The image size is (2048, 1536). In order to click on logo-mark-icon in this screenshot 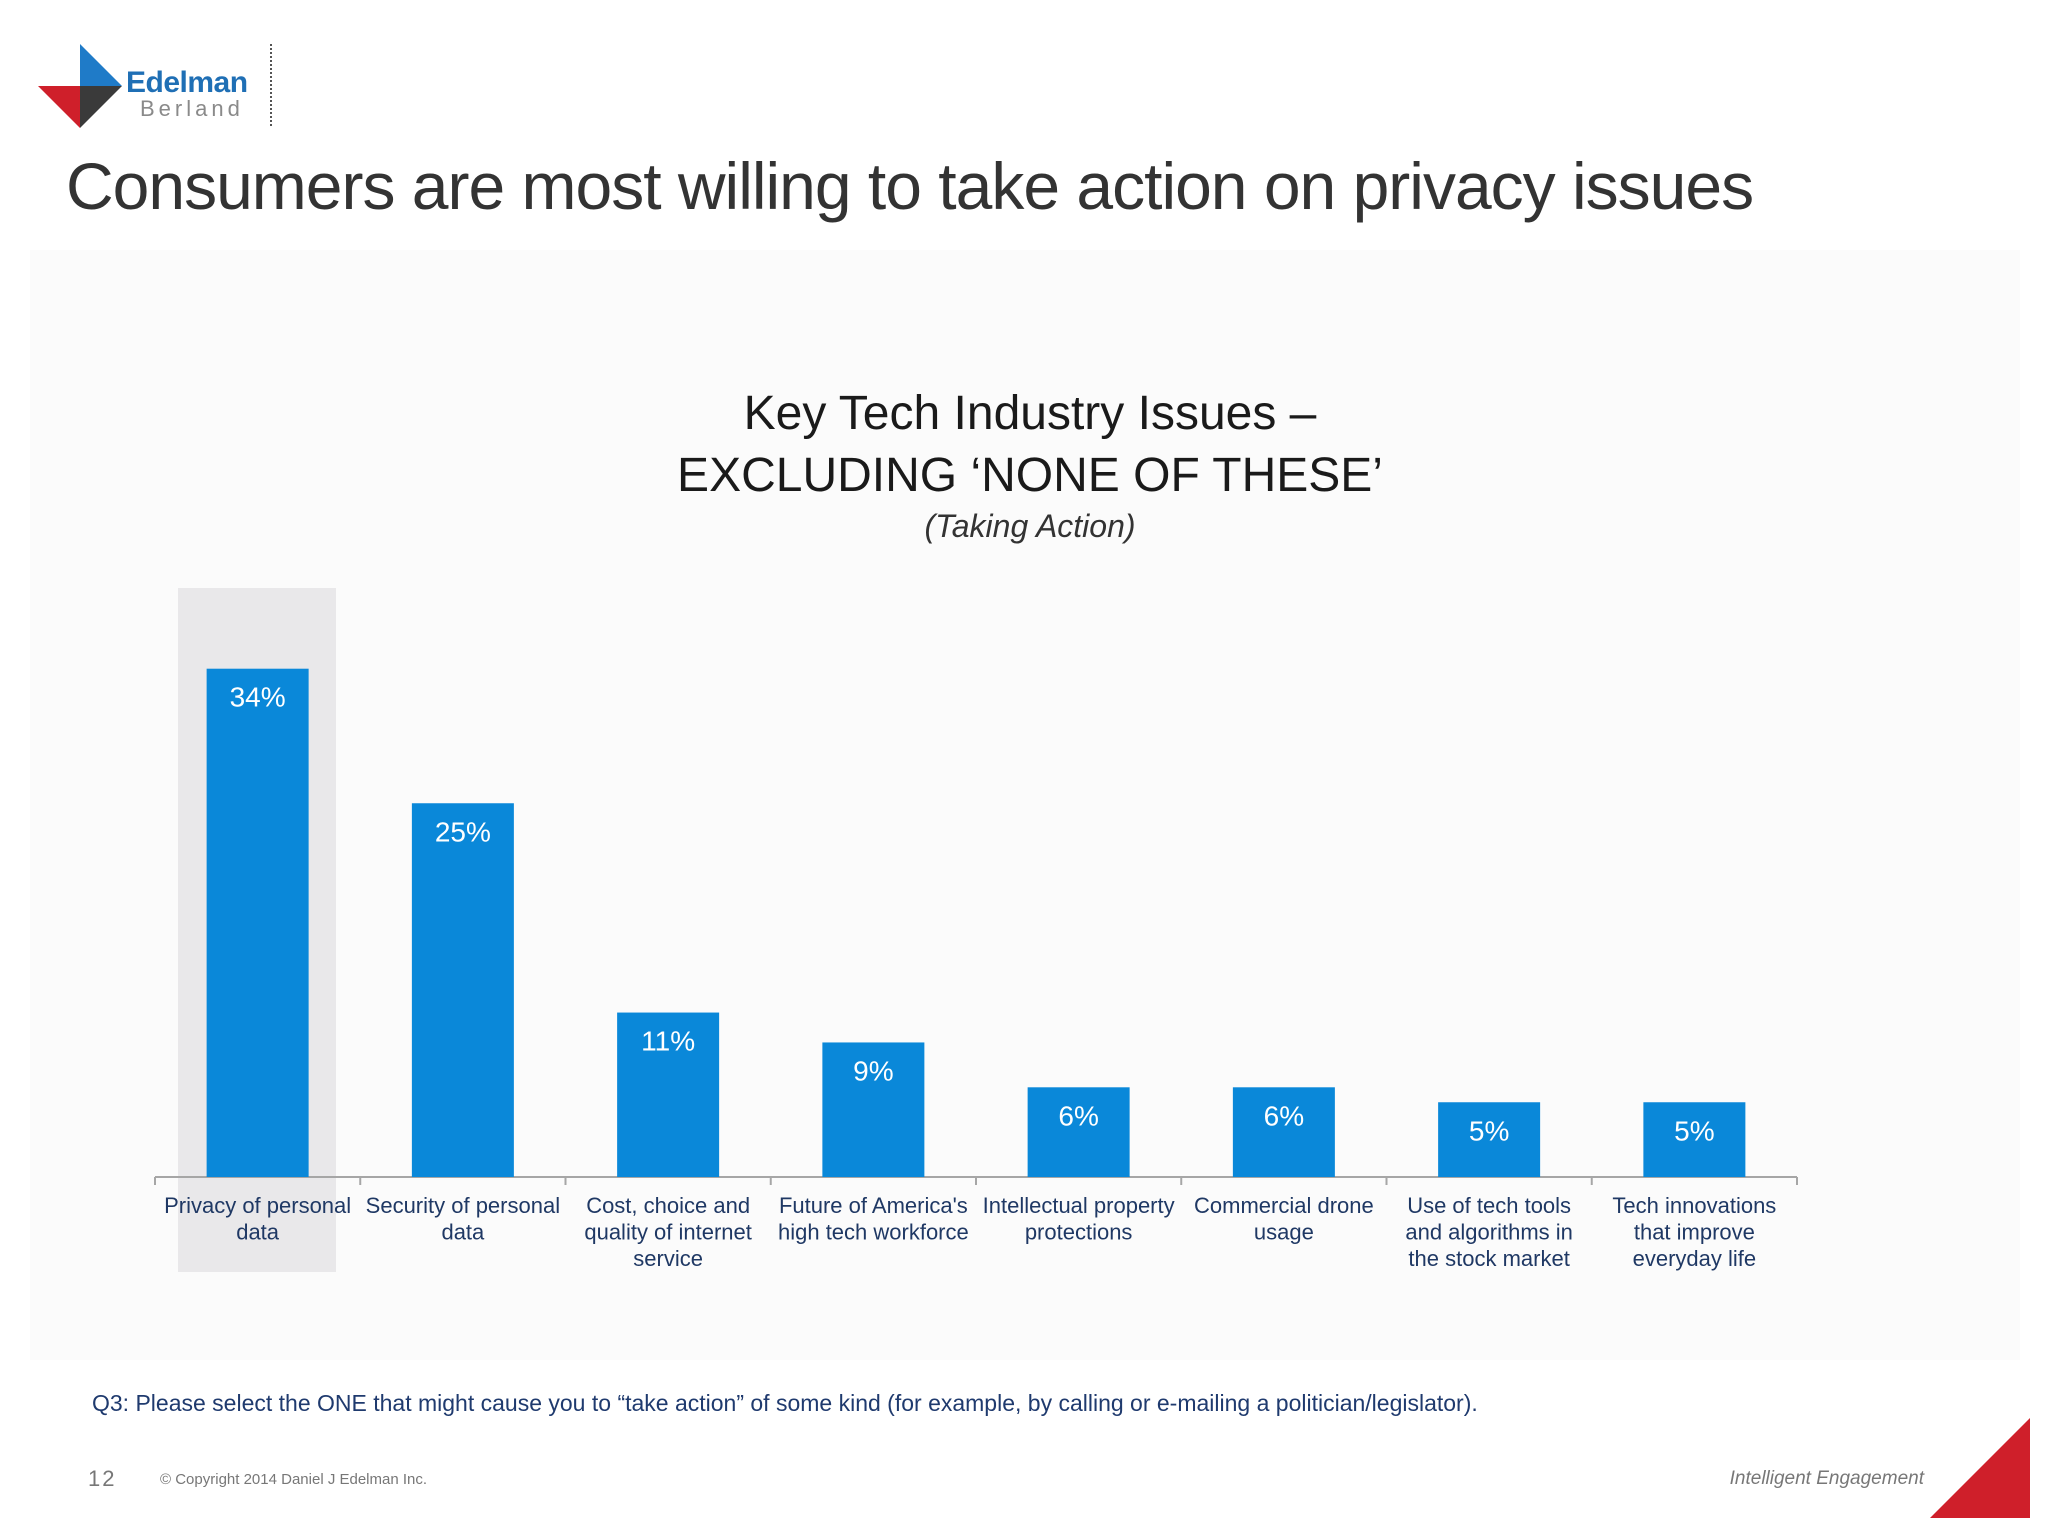, I will do `click(80, 86)`.